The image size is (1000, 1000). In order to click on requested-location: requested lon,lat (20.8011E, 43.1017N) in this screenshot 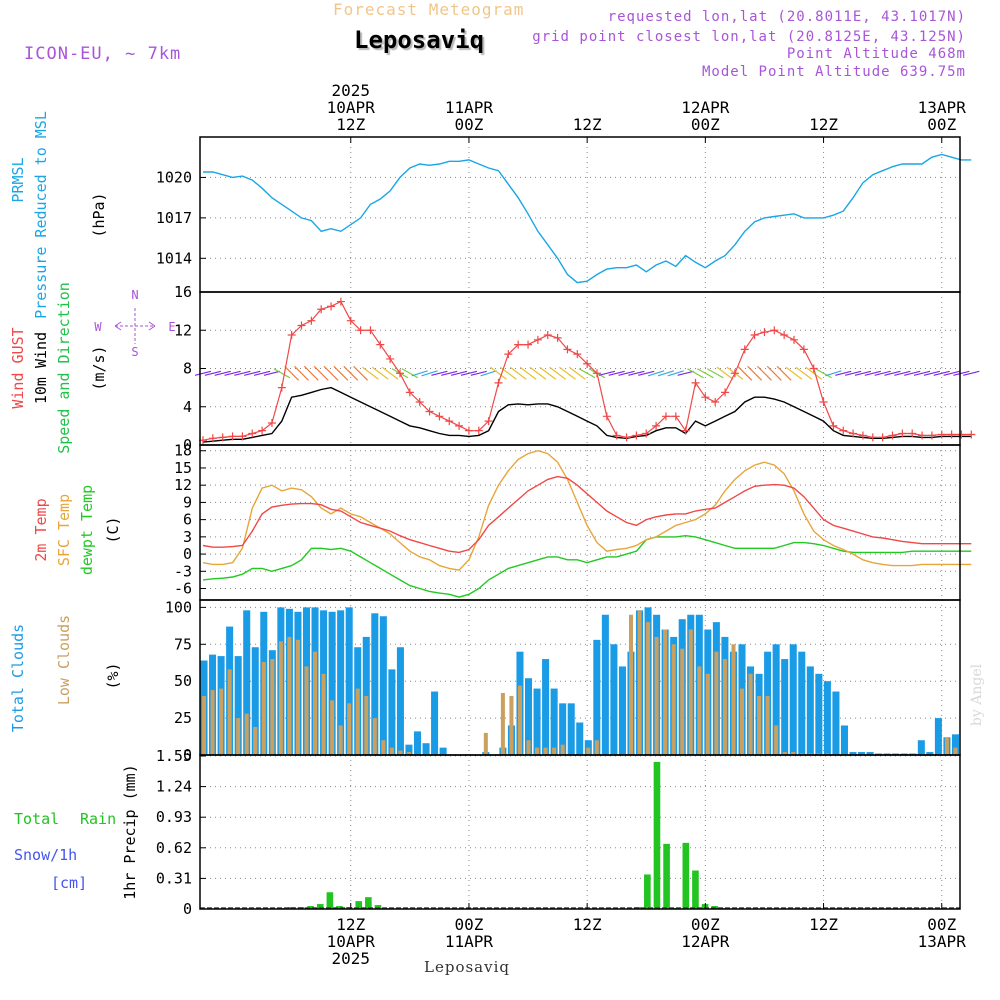, I will do `click(786, 17)`.